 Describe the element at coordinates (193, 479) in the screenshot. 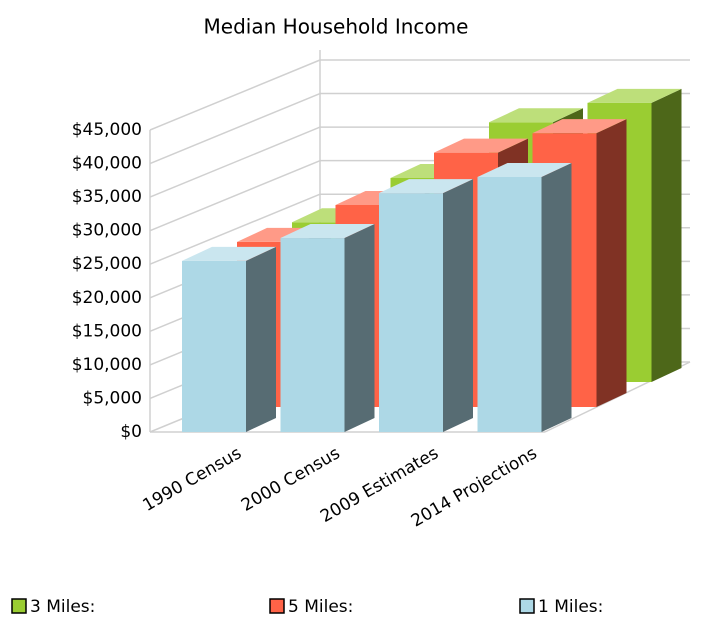

I see `x-tick-label: 1990 Census` at that location.